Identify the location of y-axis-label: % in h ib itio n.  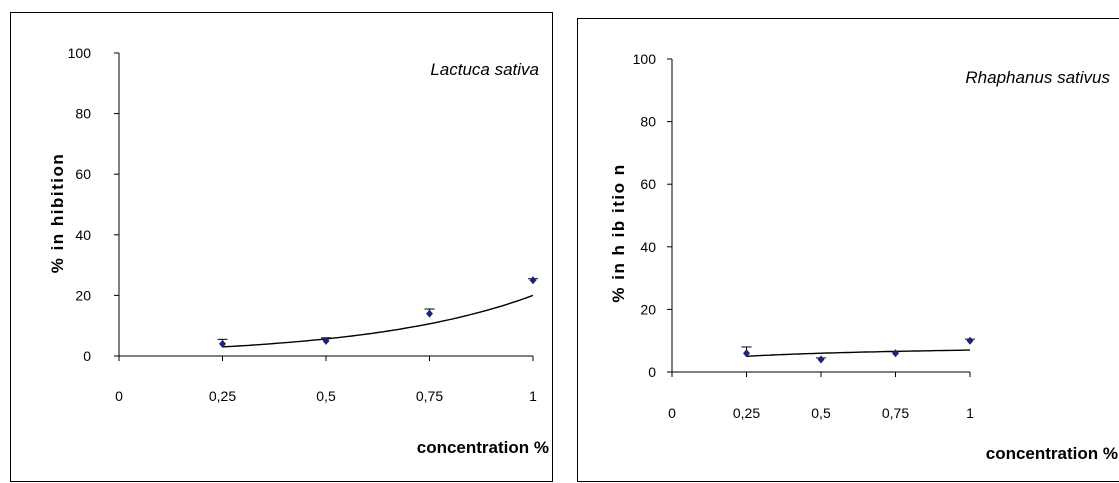
(618, 232).